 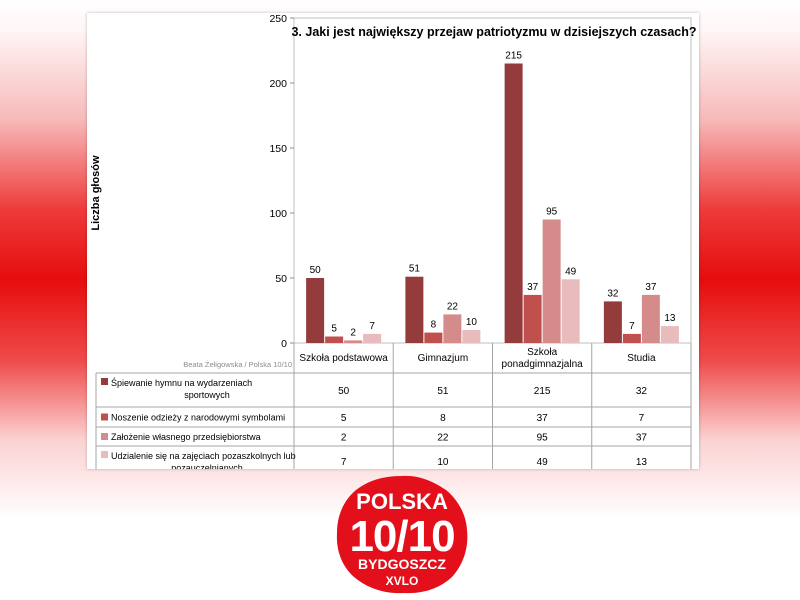 What do you see at coordinates (344, 391) in the screenshot?
I see `table-value: 50` at bounding box center [344, 391].